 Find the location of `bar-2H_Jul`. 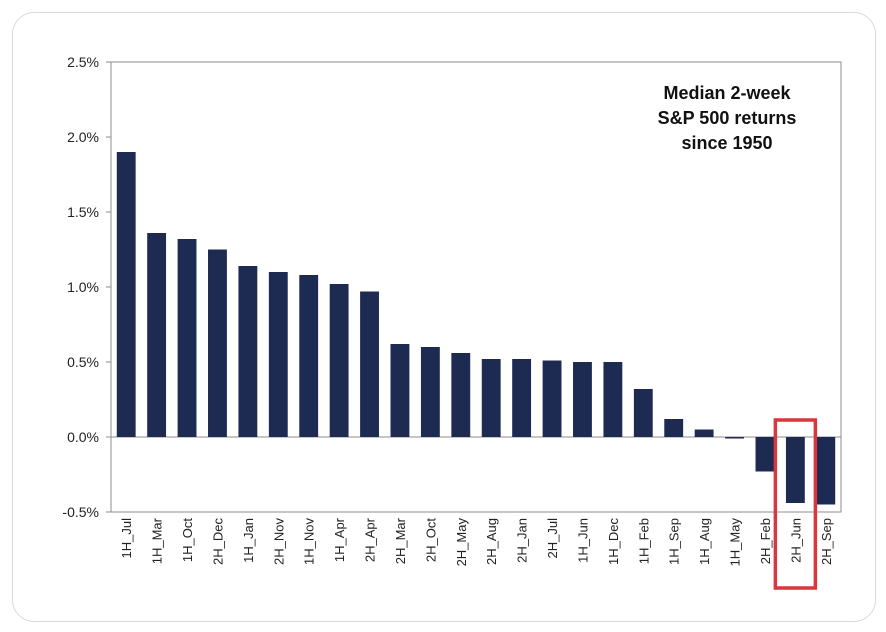

bar-2H_Jul is located at coordinates (552, 398).